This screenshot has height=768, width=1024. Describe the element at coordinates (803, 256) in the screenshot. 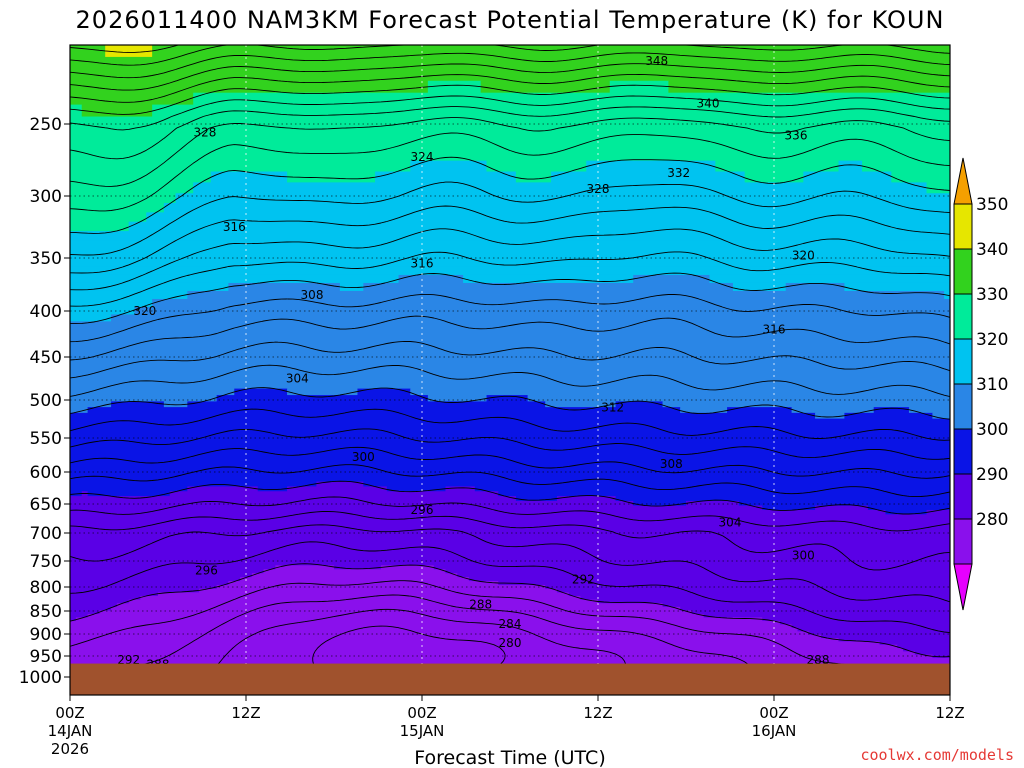

I see `contour-label: 320` at that location.